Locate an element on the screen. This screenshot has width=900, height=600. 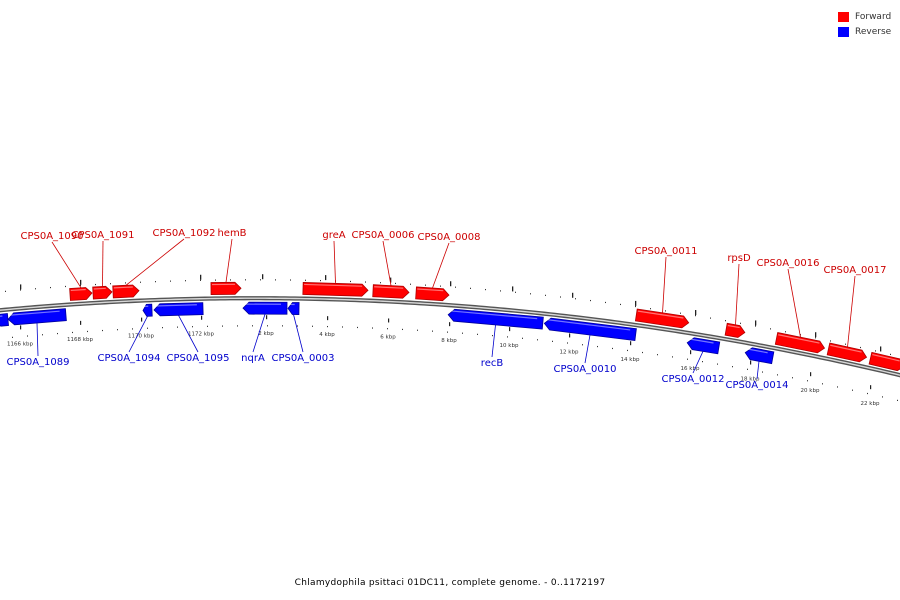
gene-label: CPS0A_0006 is located at coordinates (382, 235).